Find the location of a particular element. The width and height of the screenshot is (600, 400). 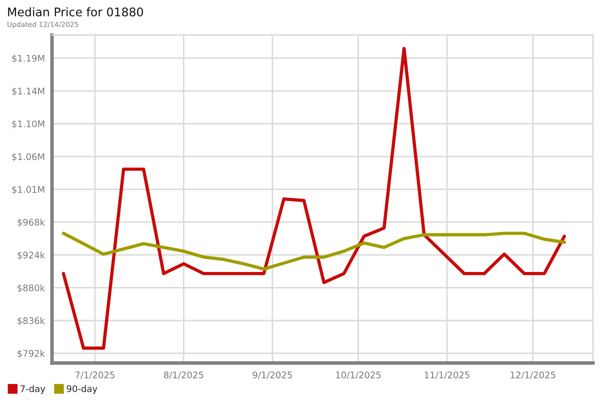

y-tick-label: $1.14M is located at coordinates (28, 91).